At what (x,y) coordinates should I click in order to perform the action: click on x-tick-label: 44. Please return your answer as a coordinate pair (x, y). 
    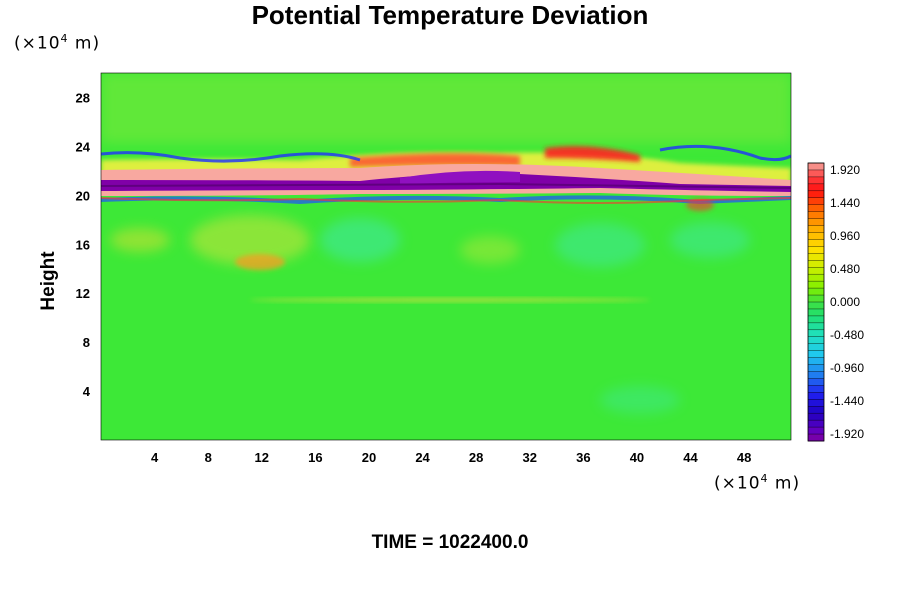
    Looking at the image, I should click on (690, 457).